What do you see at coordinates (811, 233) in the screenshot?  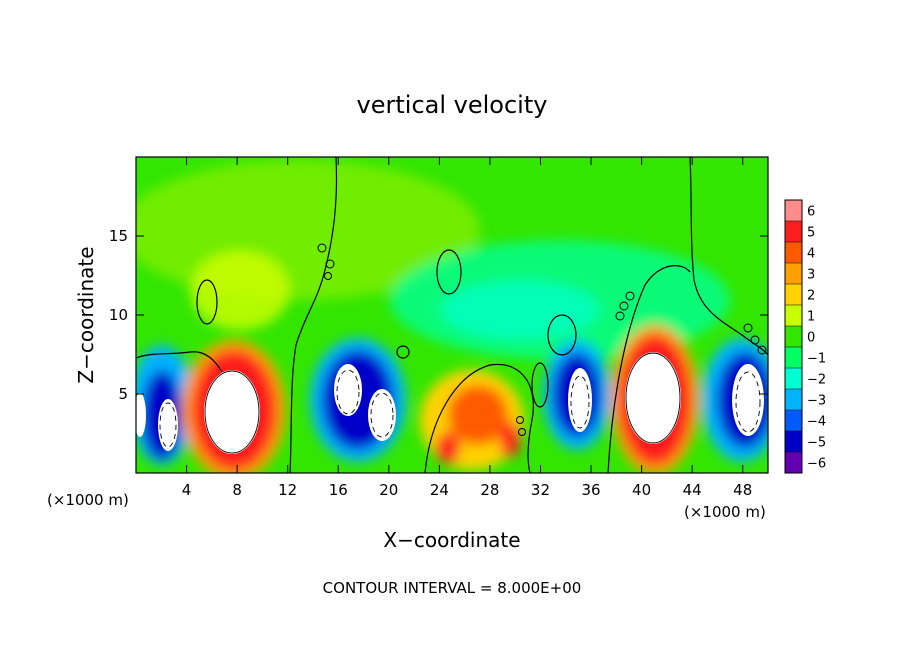 I see `colorbar-label: 5` at bounding box center [811, 233].